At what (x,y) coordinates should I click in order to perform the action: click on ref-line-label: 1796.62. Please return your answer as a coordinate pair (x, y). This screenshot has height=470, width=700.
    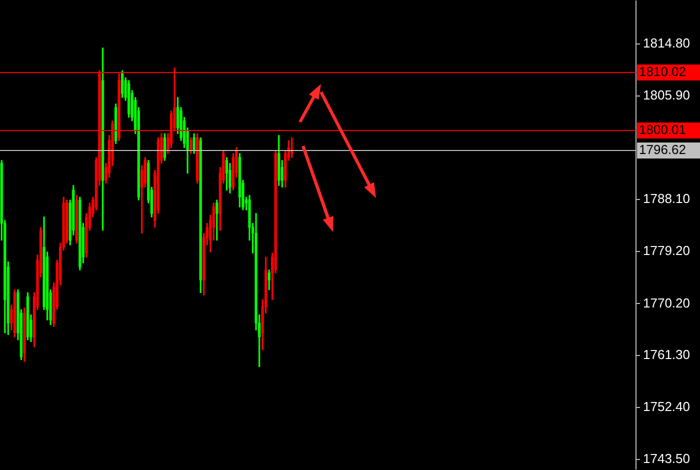
    Looking at the image, I should click on (662, 150).